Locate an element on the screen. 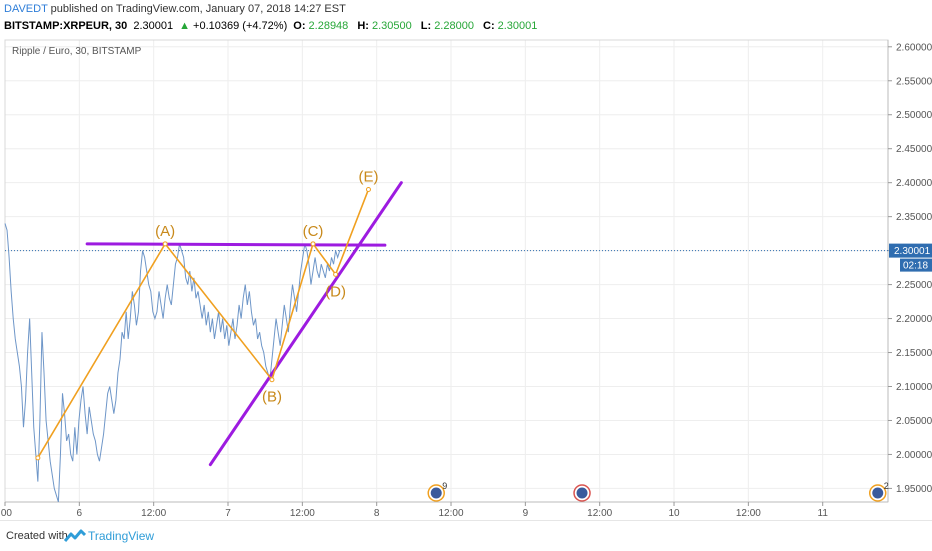 The height and width of the screenshot is (551, 932). wave-label: (A) is located at coordinates (165, 231).